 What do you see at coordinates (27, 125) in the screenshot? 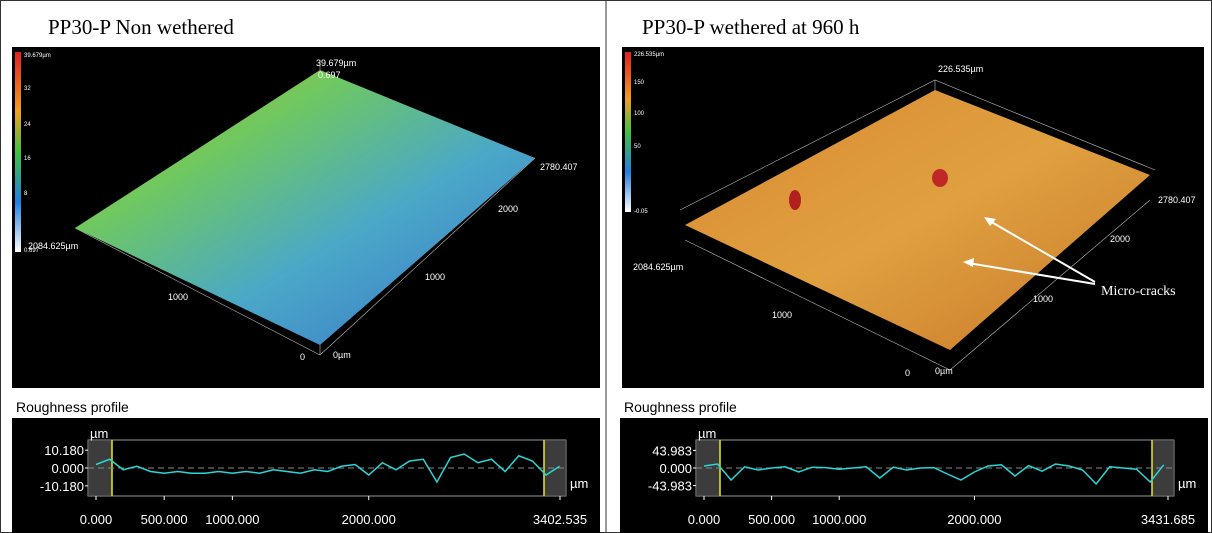
I see `colorbar-label: 24` at bounding box center [27, 125].